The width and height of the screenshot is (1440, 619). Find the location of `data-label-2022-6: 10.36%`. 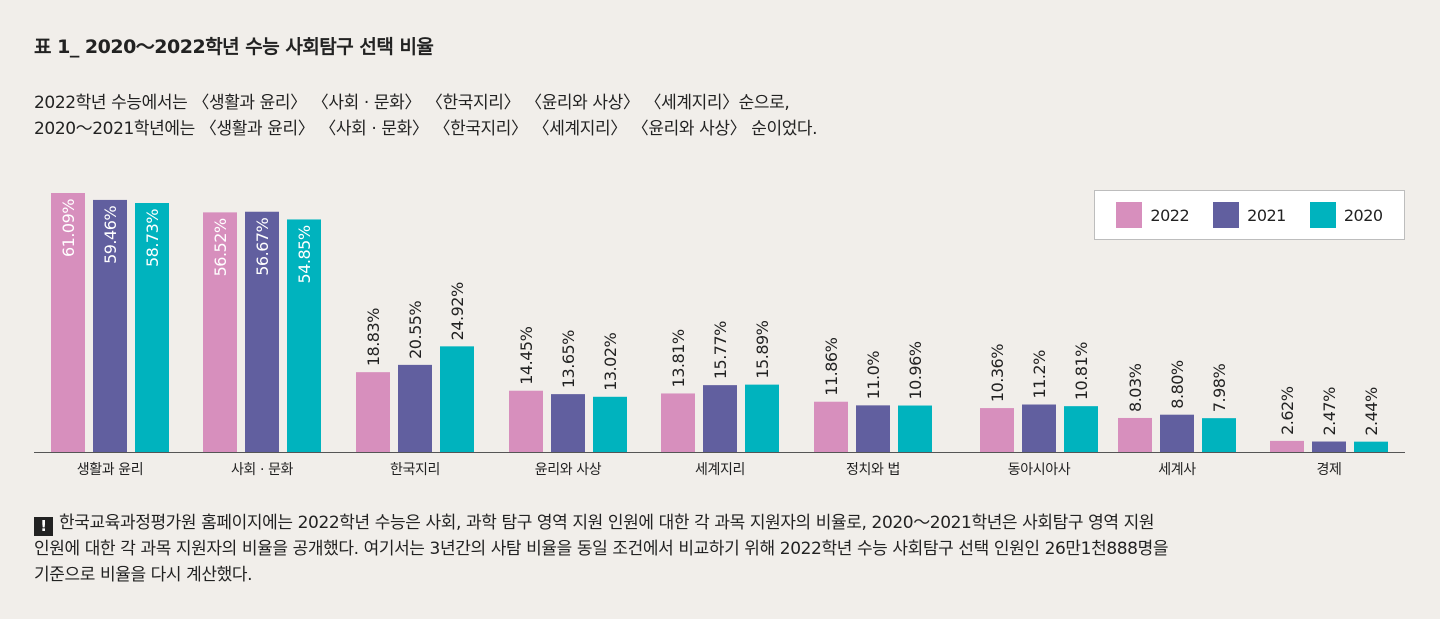

data-label-2022-6: 10.36% is located at coordinates (997, 373).